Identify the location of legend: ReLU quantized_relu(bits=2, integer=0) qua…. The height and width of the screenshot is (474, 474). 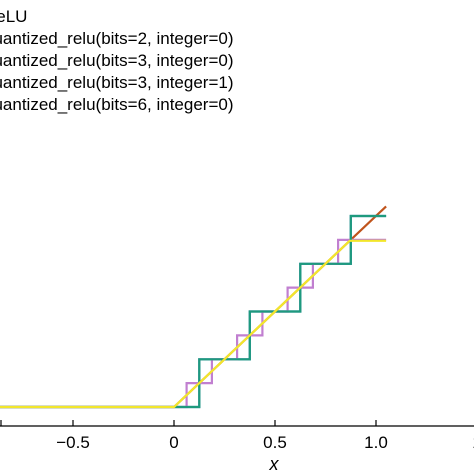
(117, 60).